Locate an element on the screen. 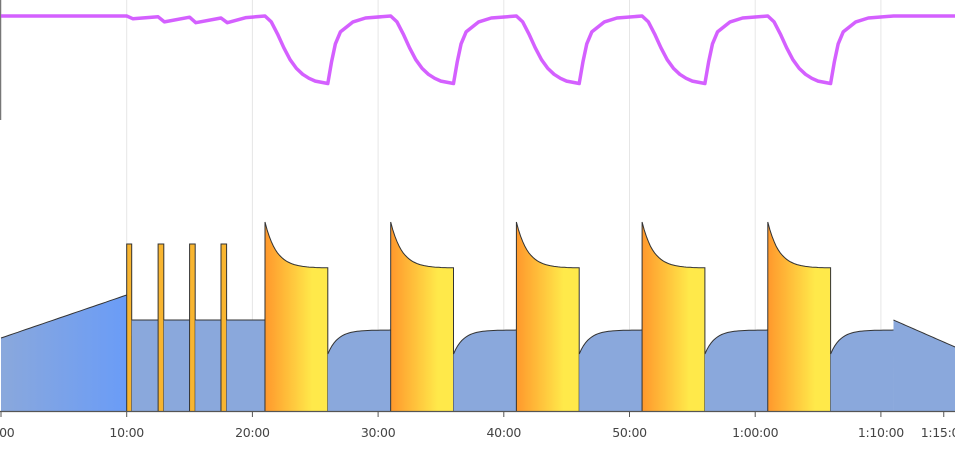  x-tick-label: 20:00 is located at coordinates (252, 432).